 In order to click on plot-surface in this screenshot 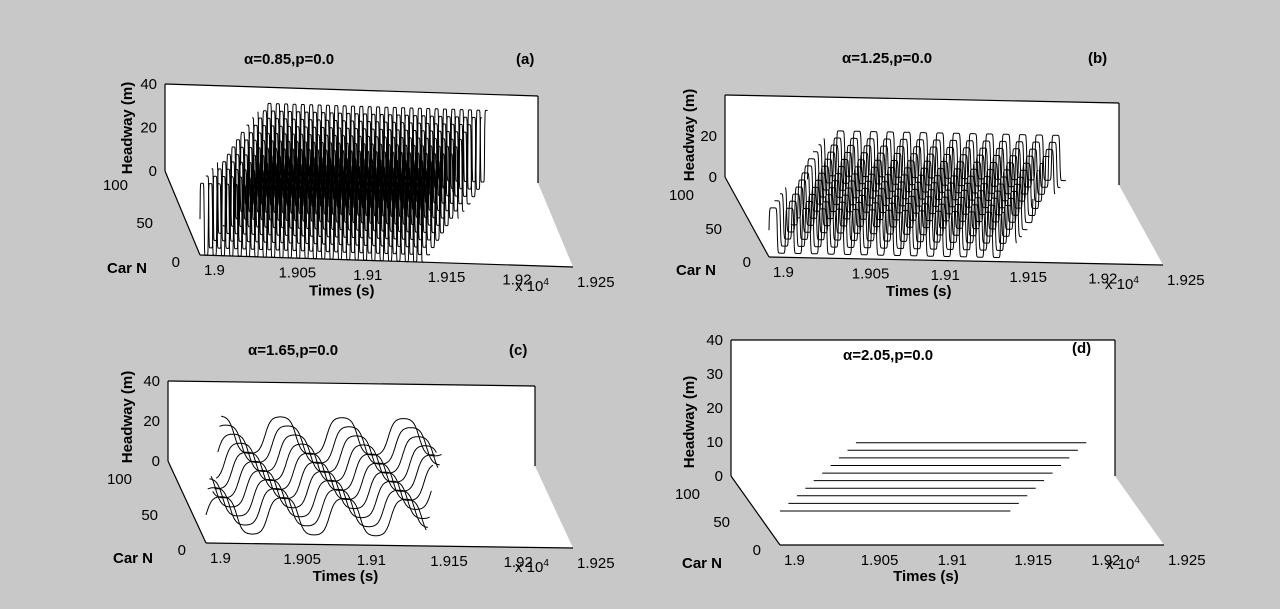, I will do `click(944, 180)`.